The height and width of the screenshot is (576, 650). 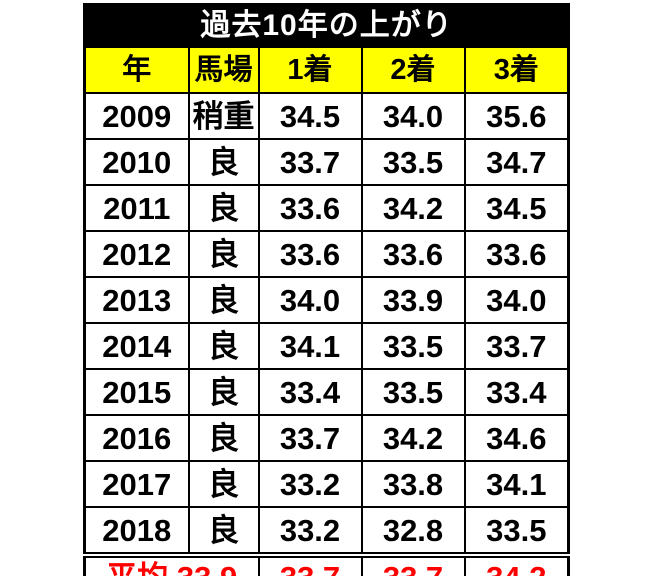 What do you see at coordinates (310, 70) in the screenshot?
I see `column-header-first: 1着` at bounding box center [310, 70].